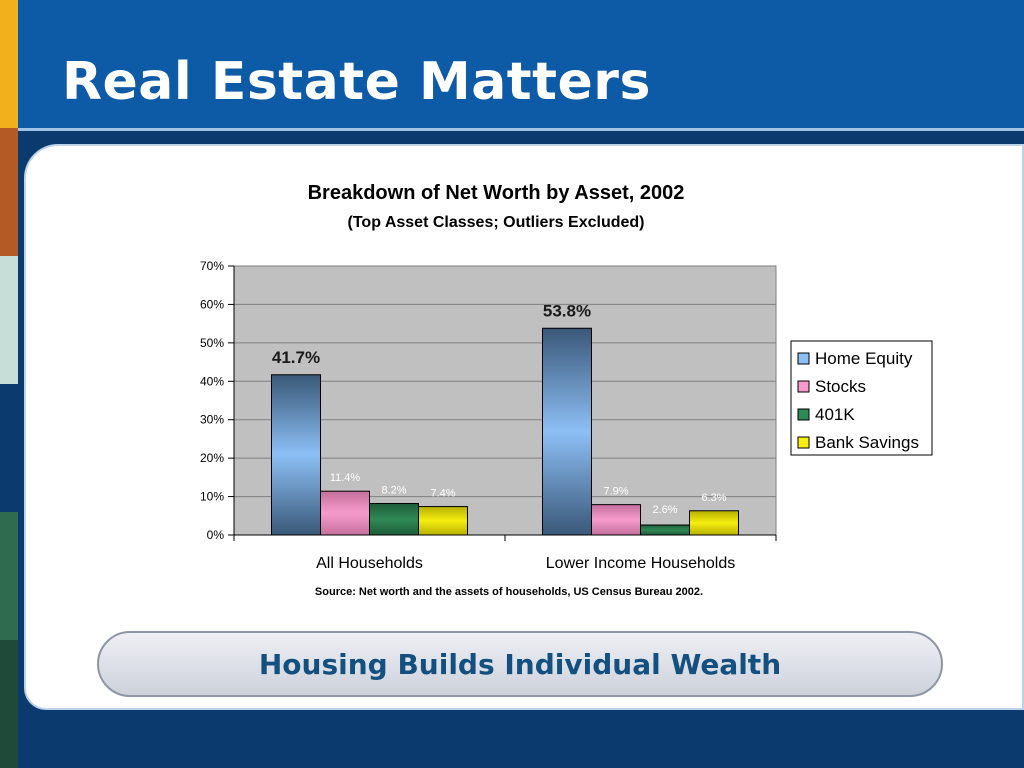 The height and width of the screenshot is (768, 1024). What do you see at coordinates (212, 497) in the screenshot?
I see `y-tick-label: 10%` at bounding box center [212, 497].